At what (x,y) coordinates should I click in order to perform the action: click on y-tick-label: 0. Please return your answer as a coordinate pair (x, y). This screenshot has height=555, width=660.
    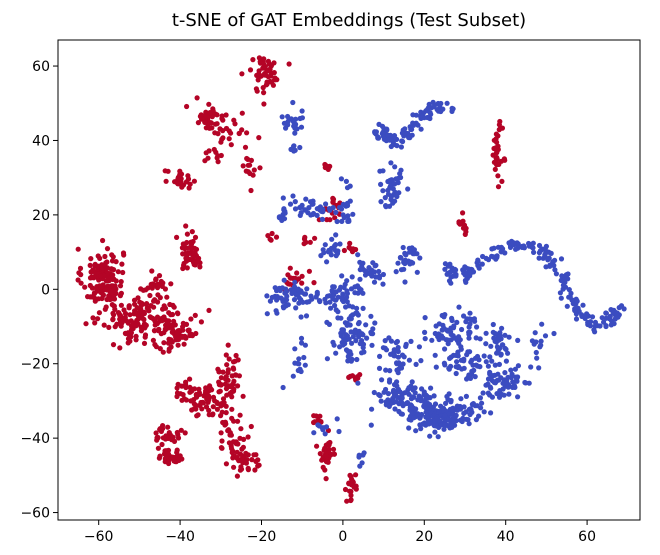
    Looking at the image, I should click on (45, 290).